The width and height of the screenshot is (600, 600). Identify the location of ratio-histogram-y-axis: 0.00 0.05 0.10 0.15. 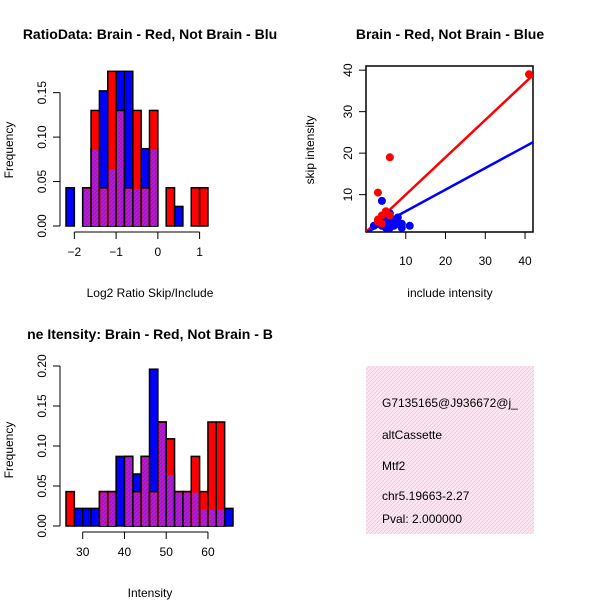
(48, 159).